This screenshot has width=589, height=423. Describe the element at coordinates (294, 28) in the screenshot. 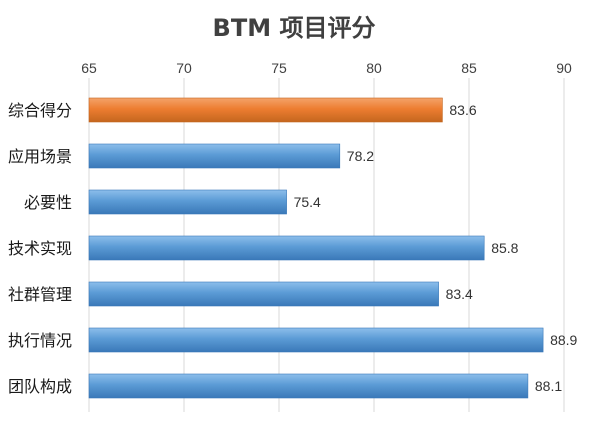

I see `chart-title: BTM 项目评分` at that location.